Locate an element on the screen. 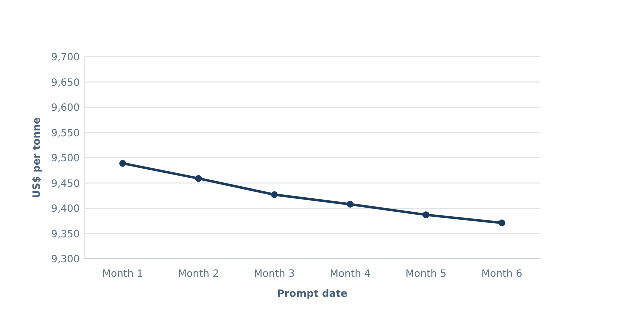 Image resolution: width=620 pixels, height=330 pixels. y-tick-label: 9,350 is located at coordinates (65, 234).